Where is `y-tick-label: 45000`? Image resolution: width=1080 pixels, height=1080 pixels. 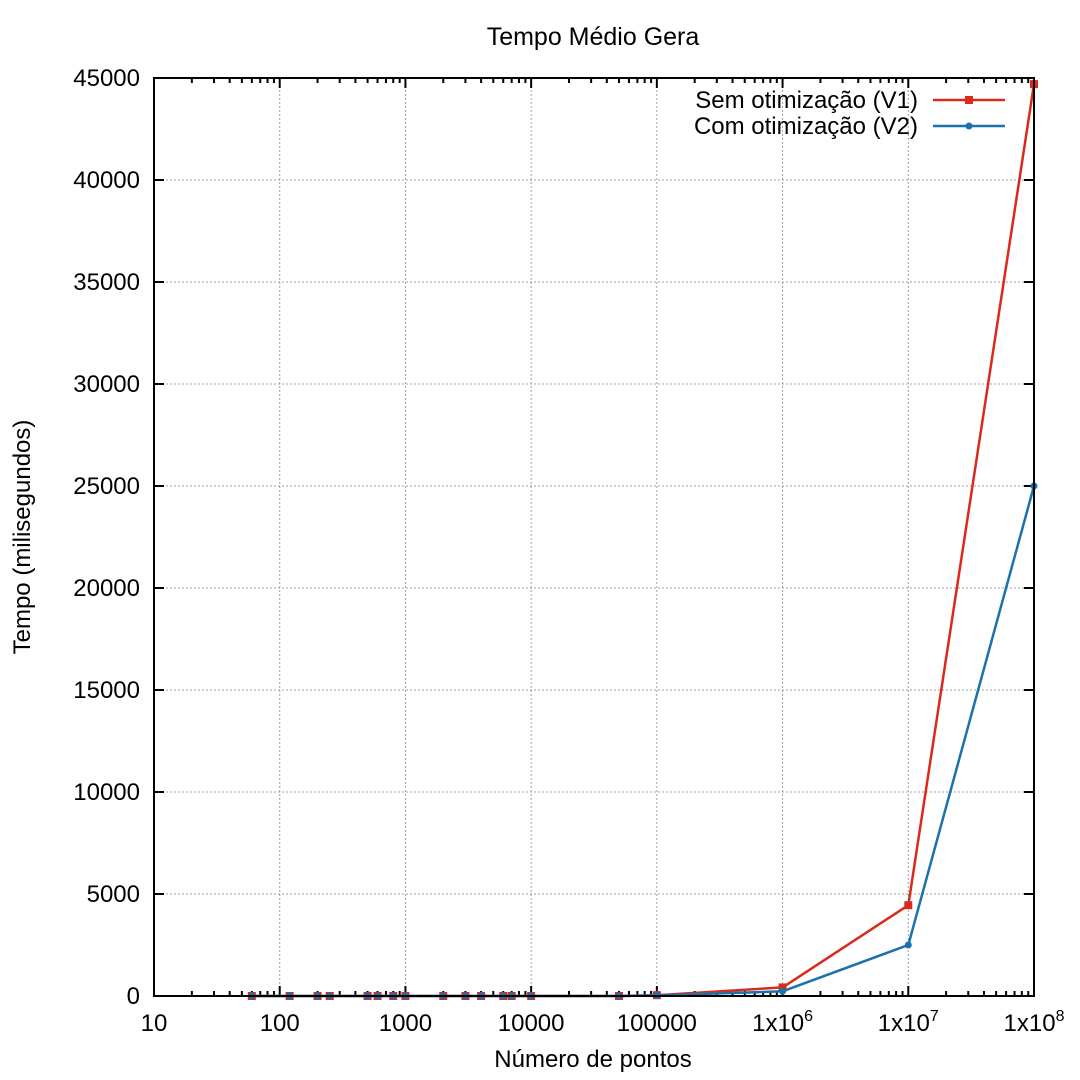 y-tick-label: 45000 is located at coordinates (106, 78).